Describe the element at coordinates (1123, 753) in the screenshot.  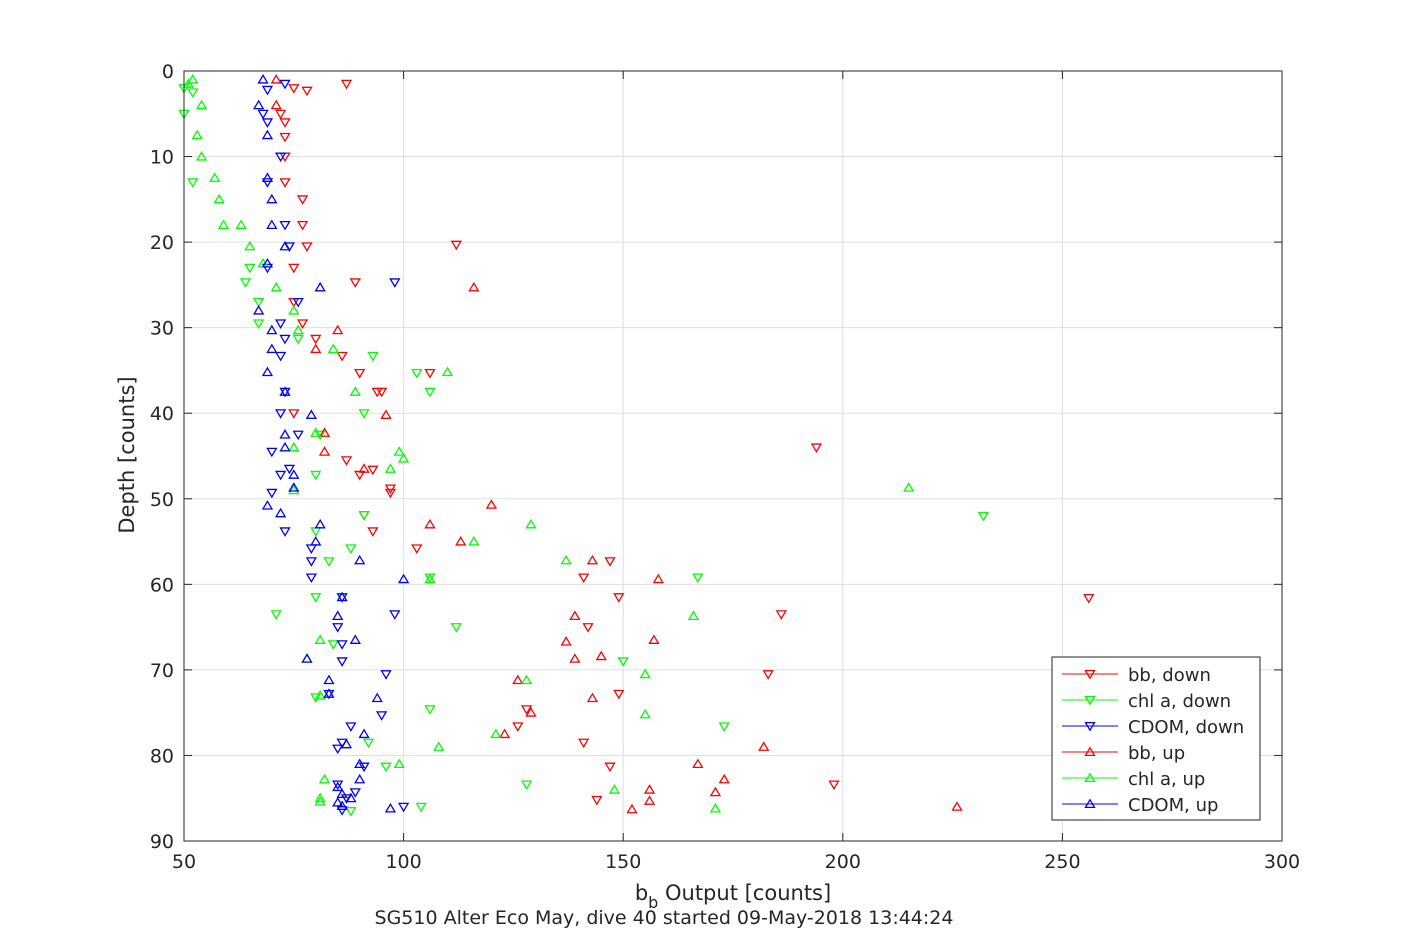
I see `legend-item: bb, up` at that location.